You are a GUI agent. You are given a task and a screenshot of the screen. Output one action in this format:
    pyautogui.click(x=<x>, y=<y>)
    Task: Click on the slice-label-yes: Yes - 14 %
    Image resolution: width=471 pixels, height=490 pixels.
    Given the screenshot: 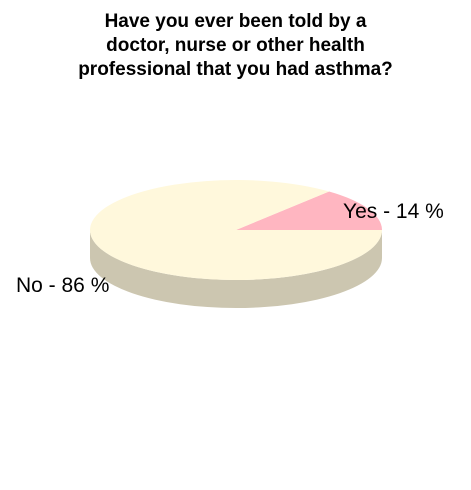 What is the action you would take?
    pyautogui.click(x=393, y=211)
    